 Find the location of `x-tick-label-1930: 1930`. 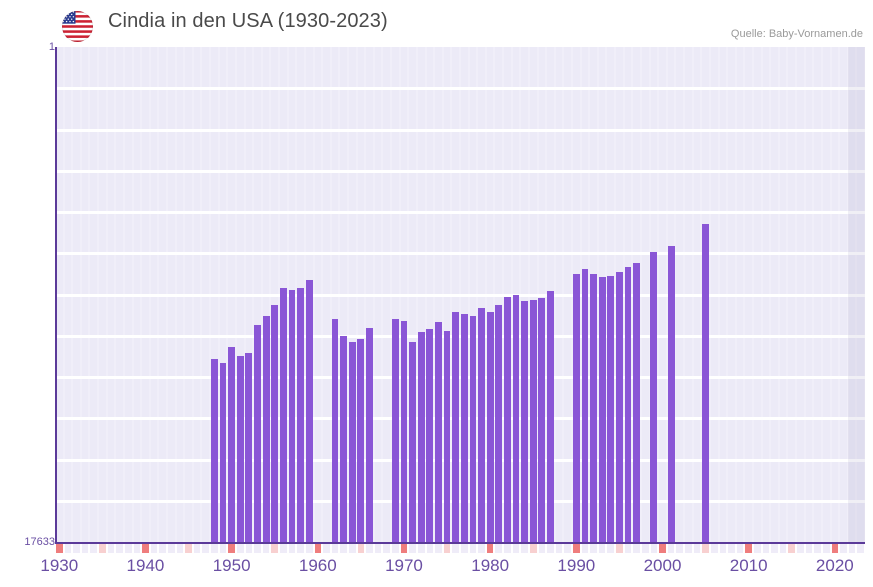

x-tick-label-1930: 1930 is located at coordinates (59, 565).